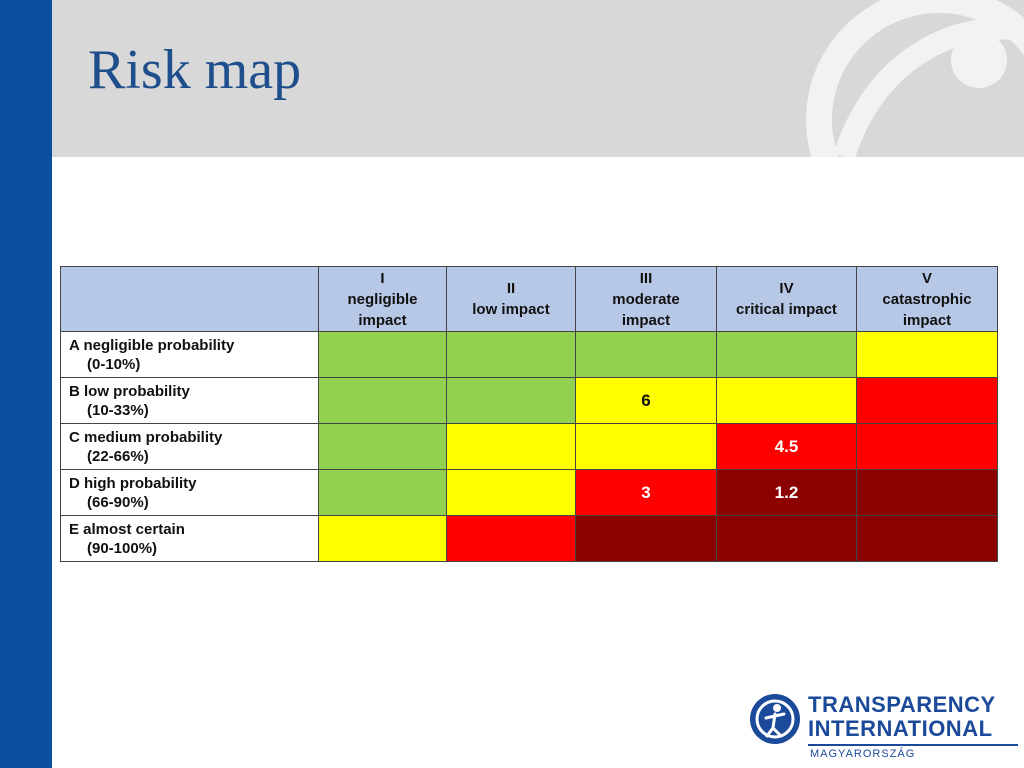 Image resolution: width=1024 pixels, height=768 pixels. I want to click on column-numeral: V, so click(926, 278).